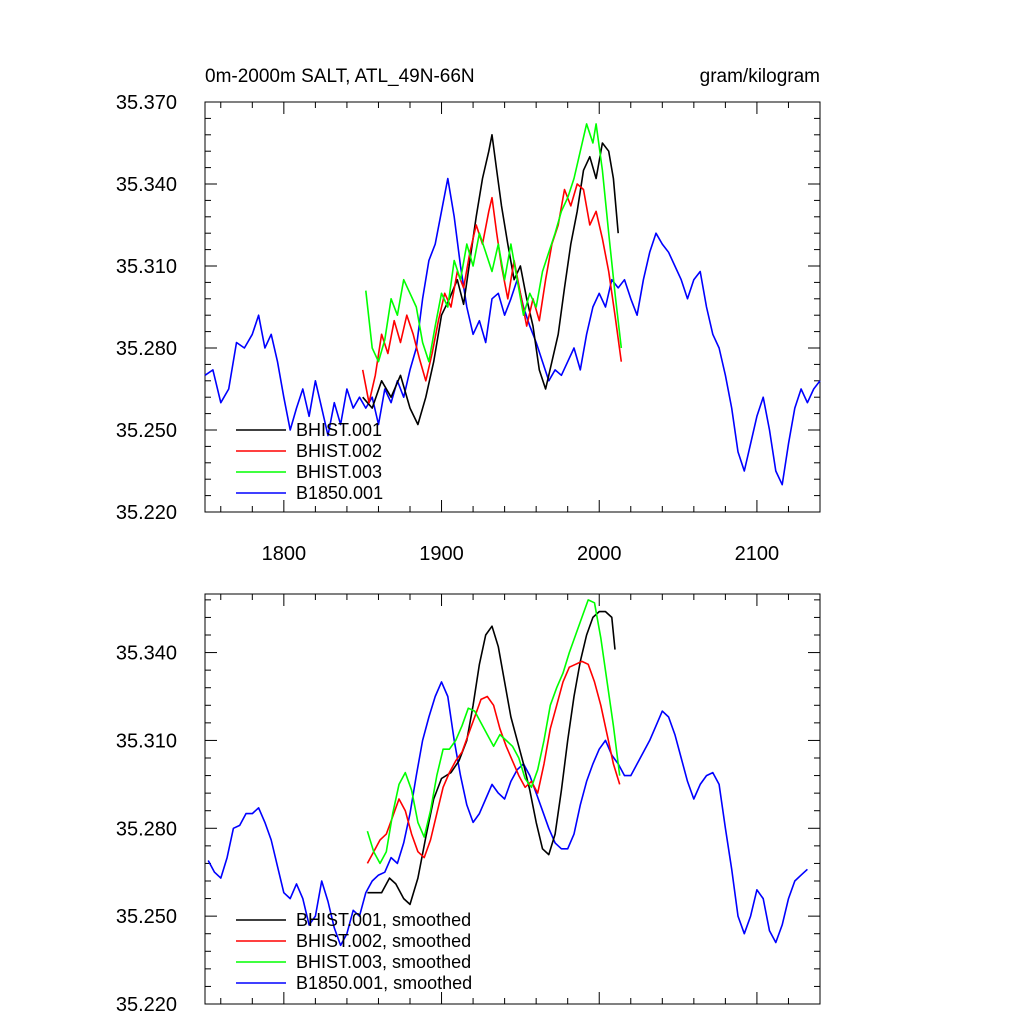  I want to click on legend-label: B1850.001, so click(339, 493).